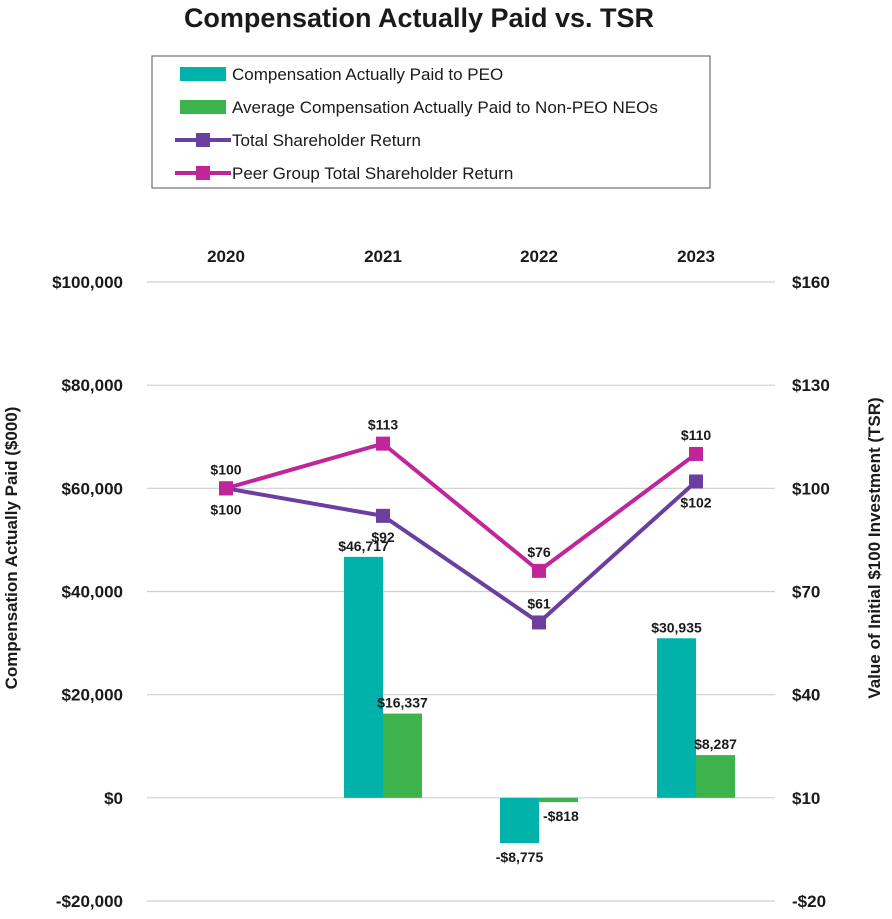 The width and height of the screenshot is (892, 919). Describe the element at coordinates (92, 592) in the screenshot. I see `y-tick-label: $40,000` at that location.